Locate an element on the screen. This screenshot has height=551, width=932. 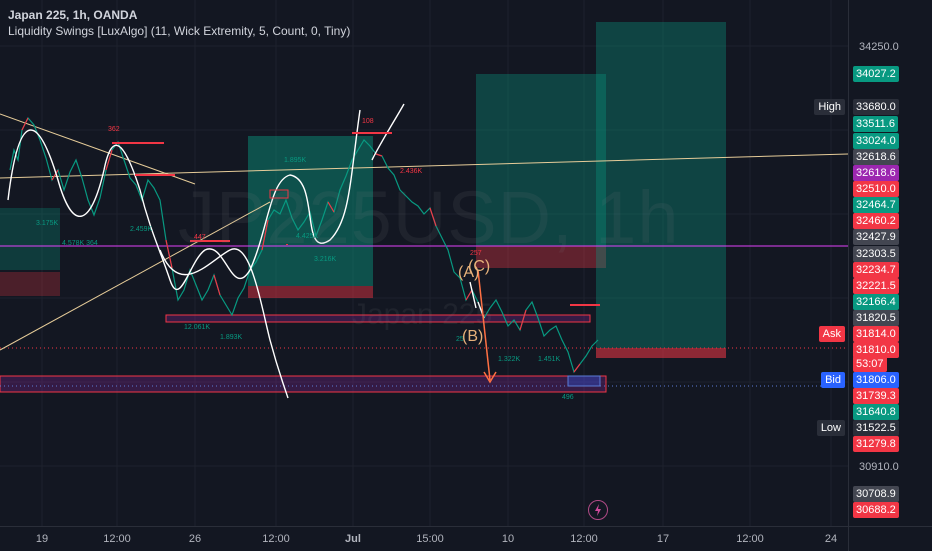
price-label: 31810.0 is located at coordinates (876, 350).